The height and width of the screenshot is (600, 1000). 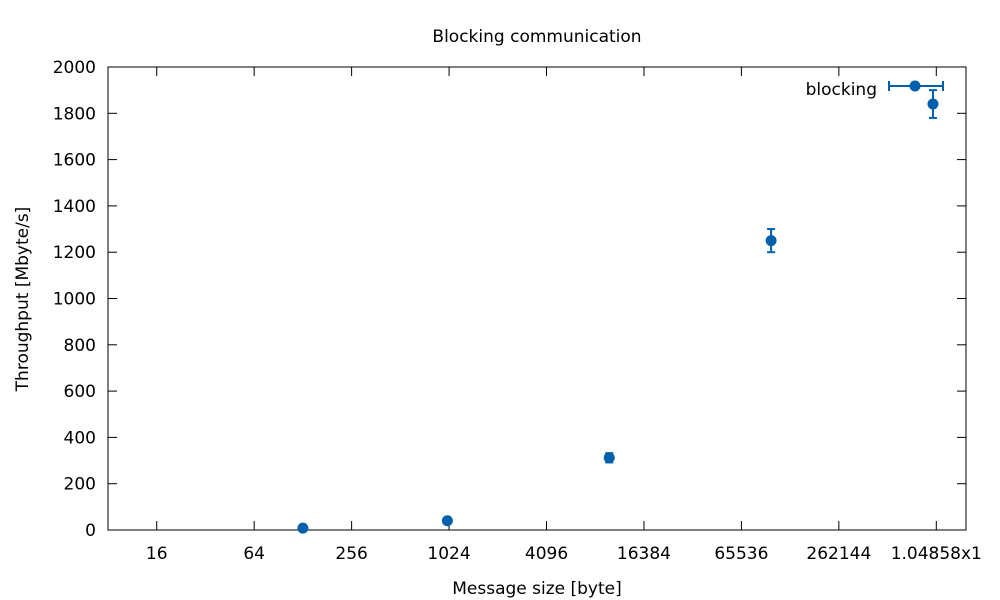 I want to click on x-tick-label: 1.04858x1, so click(x=936, y=554).